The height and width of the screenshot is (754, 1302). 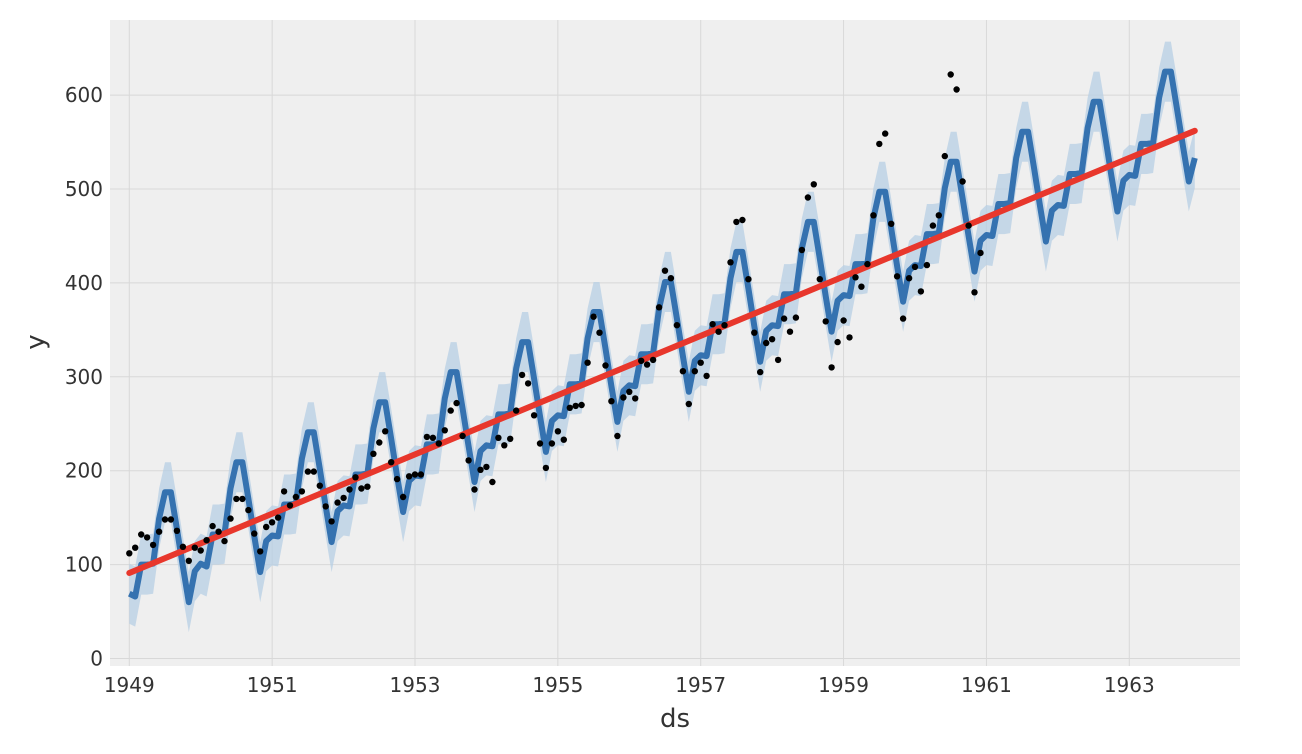 What do you see at coordinates (415, 685) in the screenshot?
I see `x-tick-label: 1953` at bounding box center [415, 685].